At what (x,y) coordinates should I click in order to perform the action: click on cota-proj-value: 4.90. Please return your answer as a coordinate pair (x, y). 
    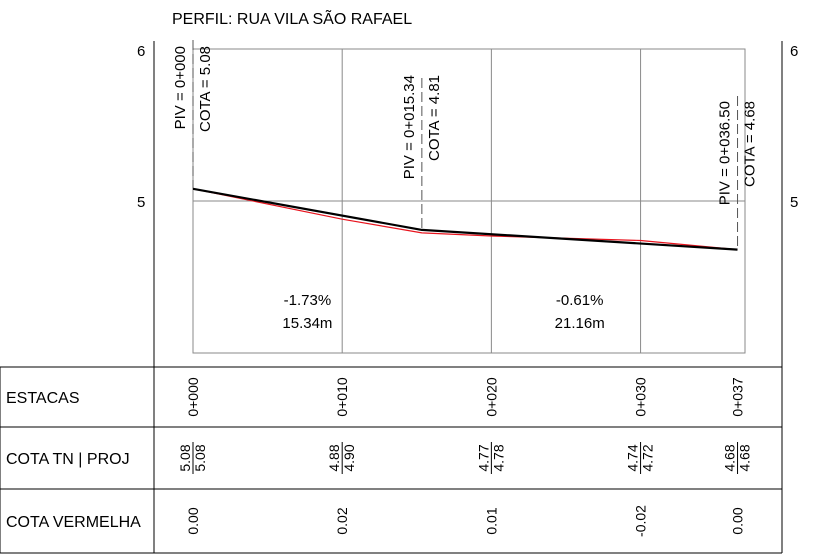
    Looking at the image, I should click on (349, 457).